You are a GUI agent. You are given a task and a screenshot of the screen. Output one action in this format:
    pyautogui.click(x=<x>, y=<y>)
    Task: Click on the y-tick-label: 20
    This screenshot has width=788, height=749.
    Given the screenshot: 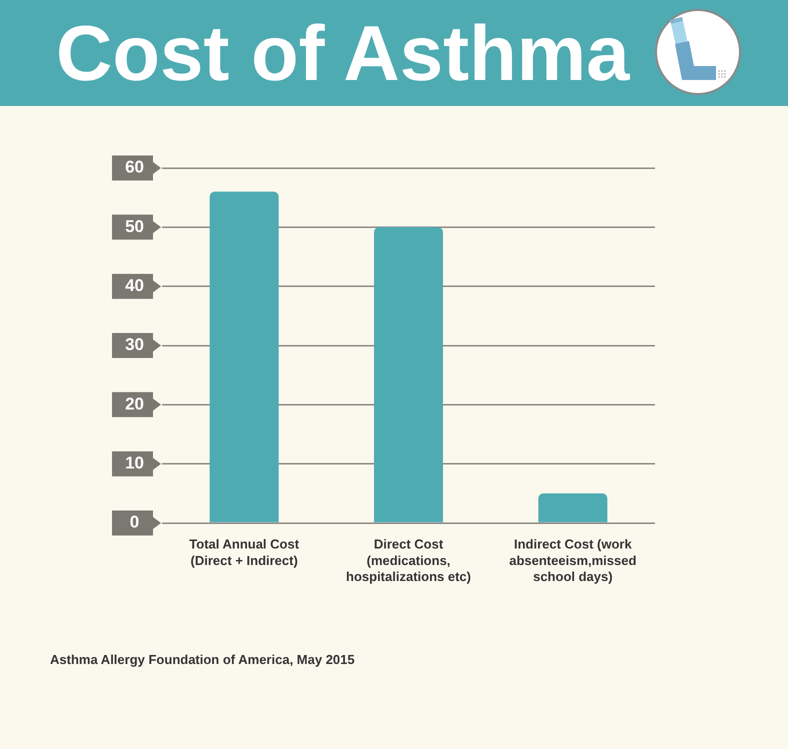 What is the action you would take?
    pyautogui.click(x=134, y=404)
    